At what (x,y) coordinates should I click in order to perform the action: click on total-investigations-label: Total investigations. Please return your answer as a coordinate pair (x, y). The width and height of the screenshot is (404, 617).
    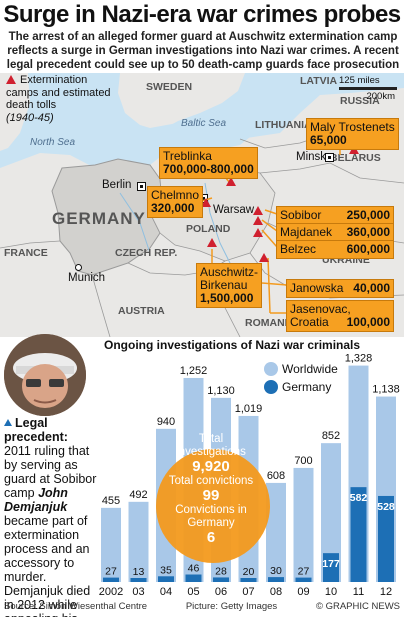
    Looking at the image, I should click on (211, 445).